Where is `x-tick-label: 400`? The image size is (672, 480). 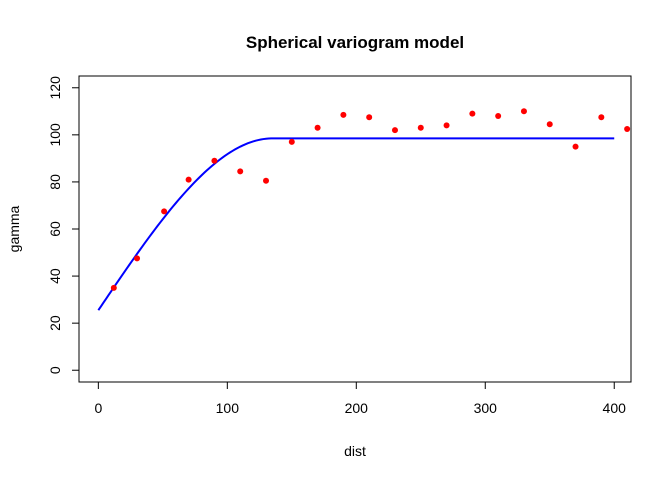
x-tick-label: 400 is located at coordinates (615, 408).